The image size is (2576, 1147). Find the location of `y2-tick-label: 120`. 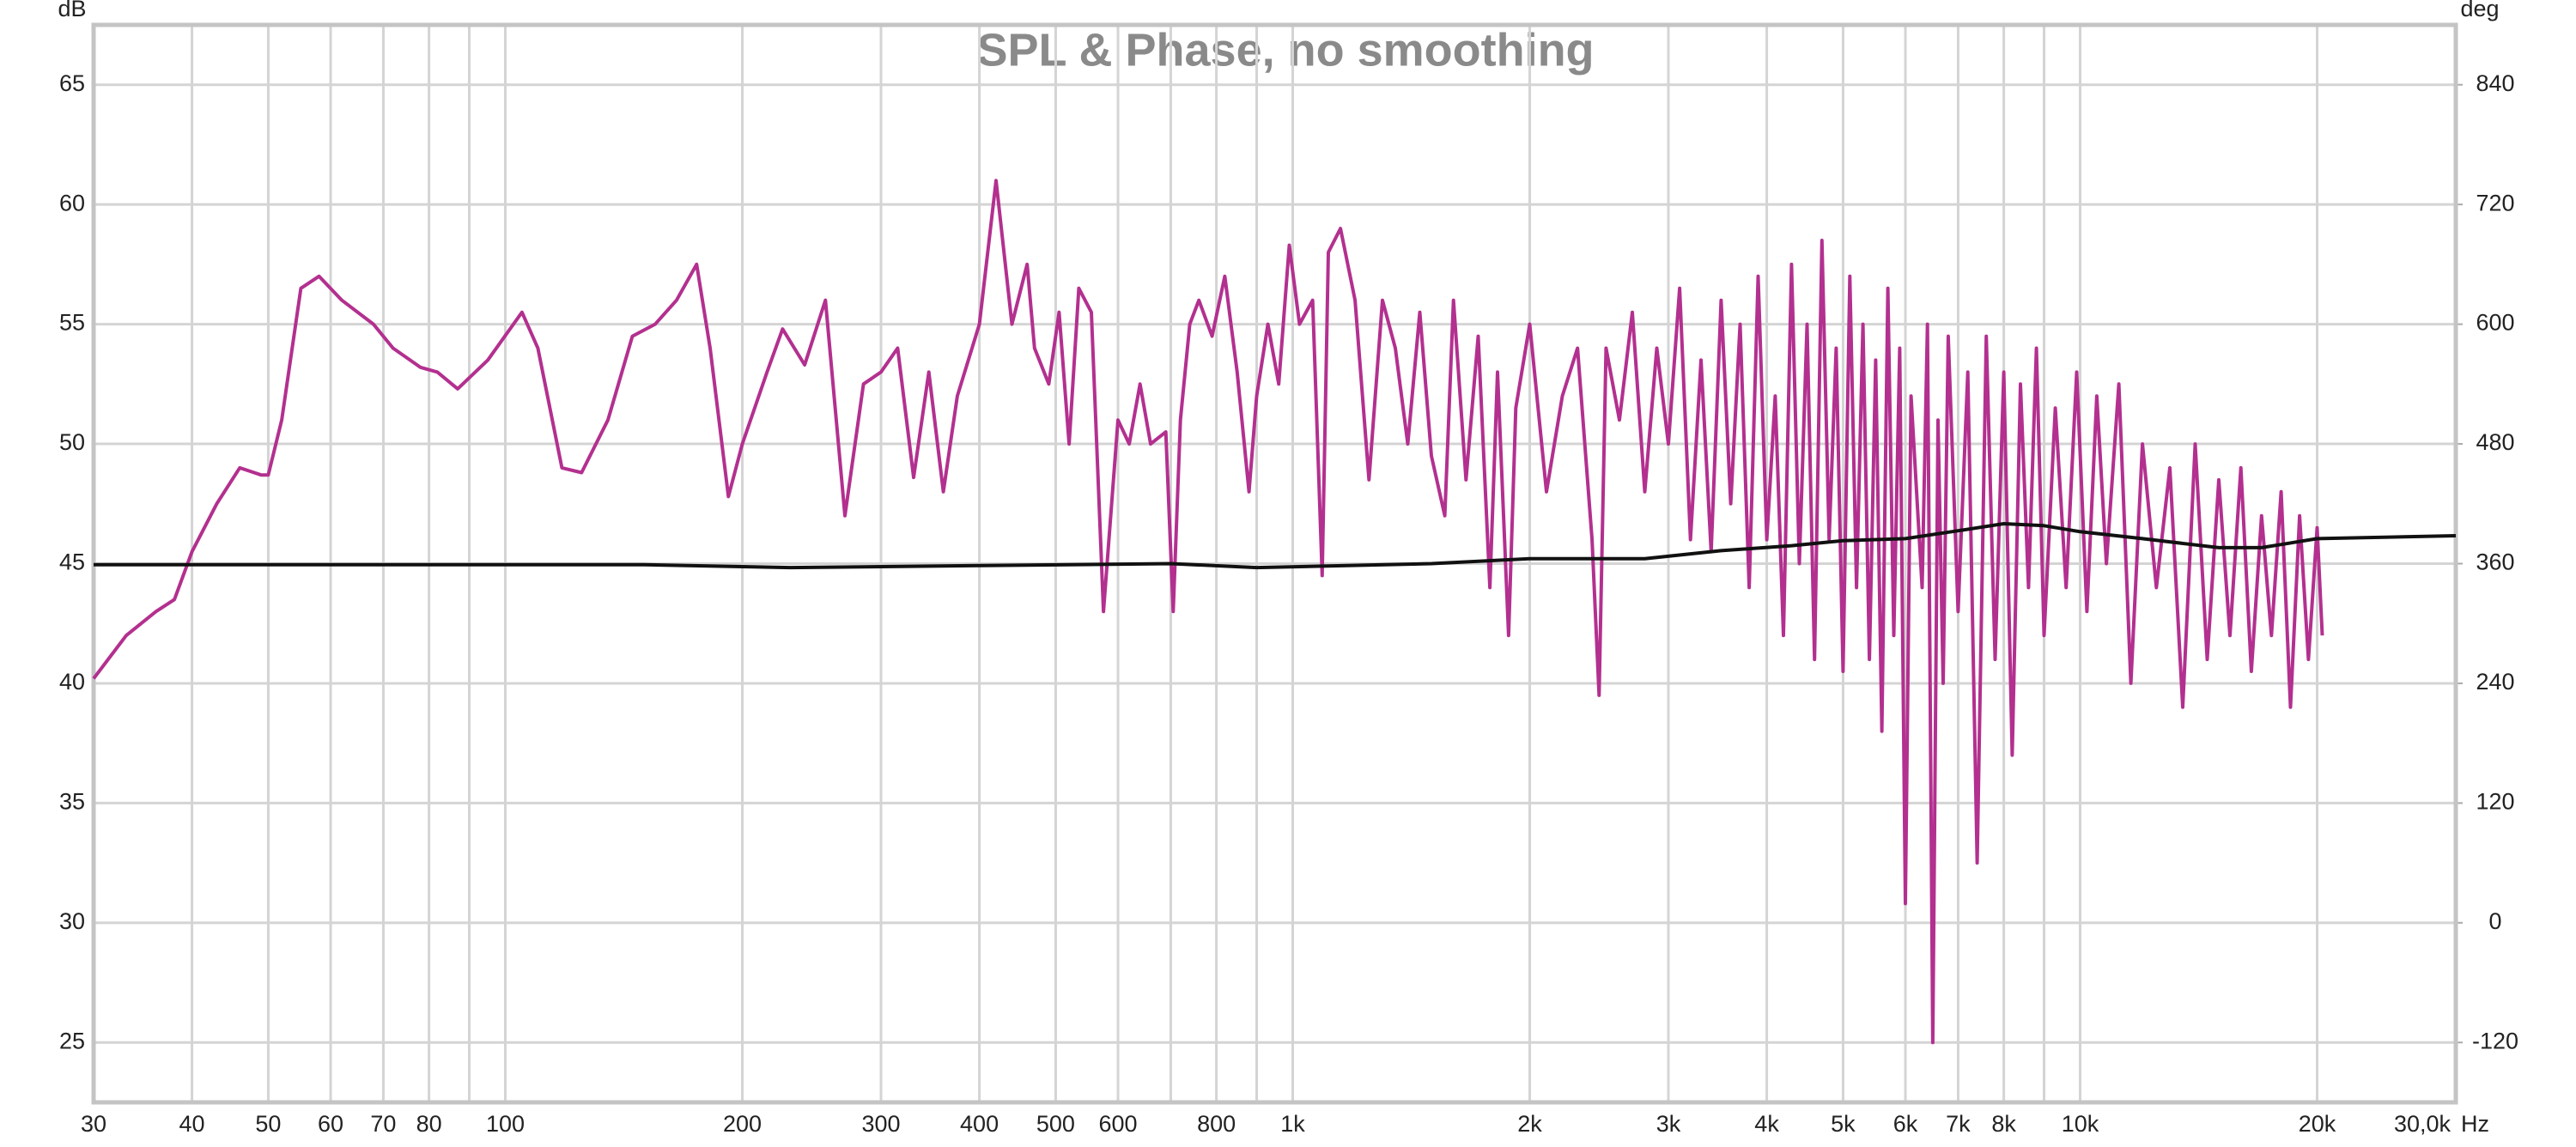

y2-tick-label: 120 is located at coordinates (2495, 802).